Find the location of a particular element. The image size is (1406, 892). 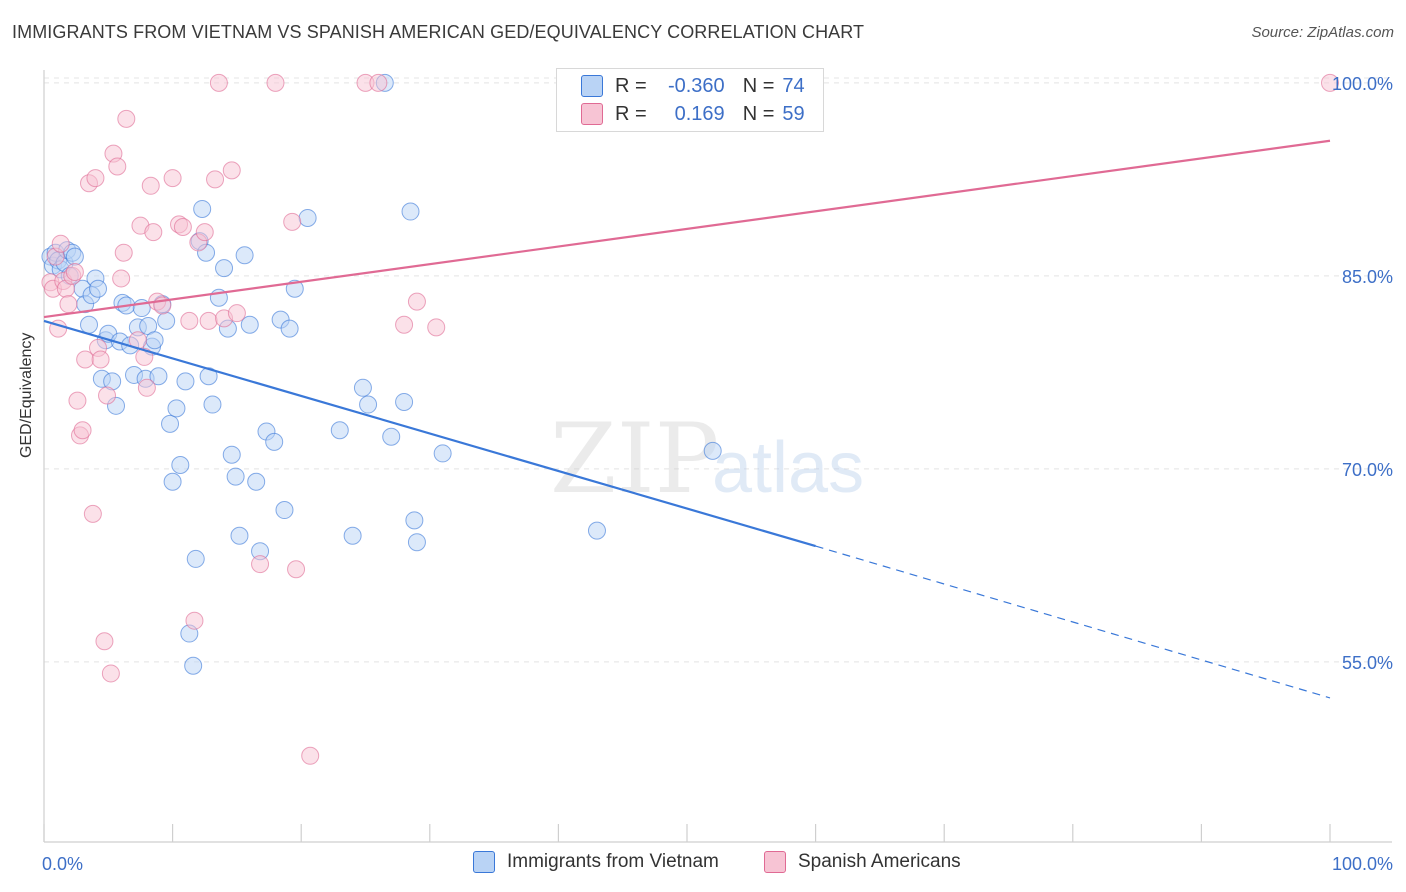

x-tick-label-min: 0.0% is located at coordinates (62, 864).